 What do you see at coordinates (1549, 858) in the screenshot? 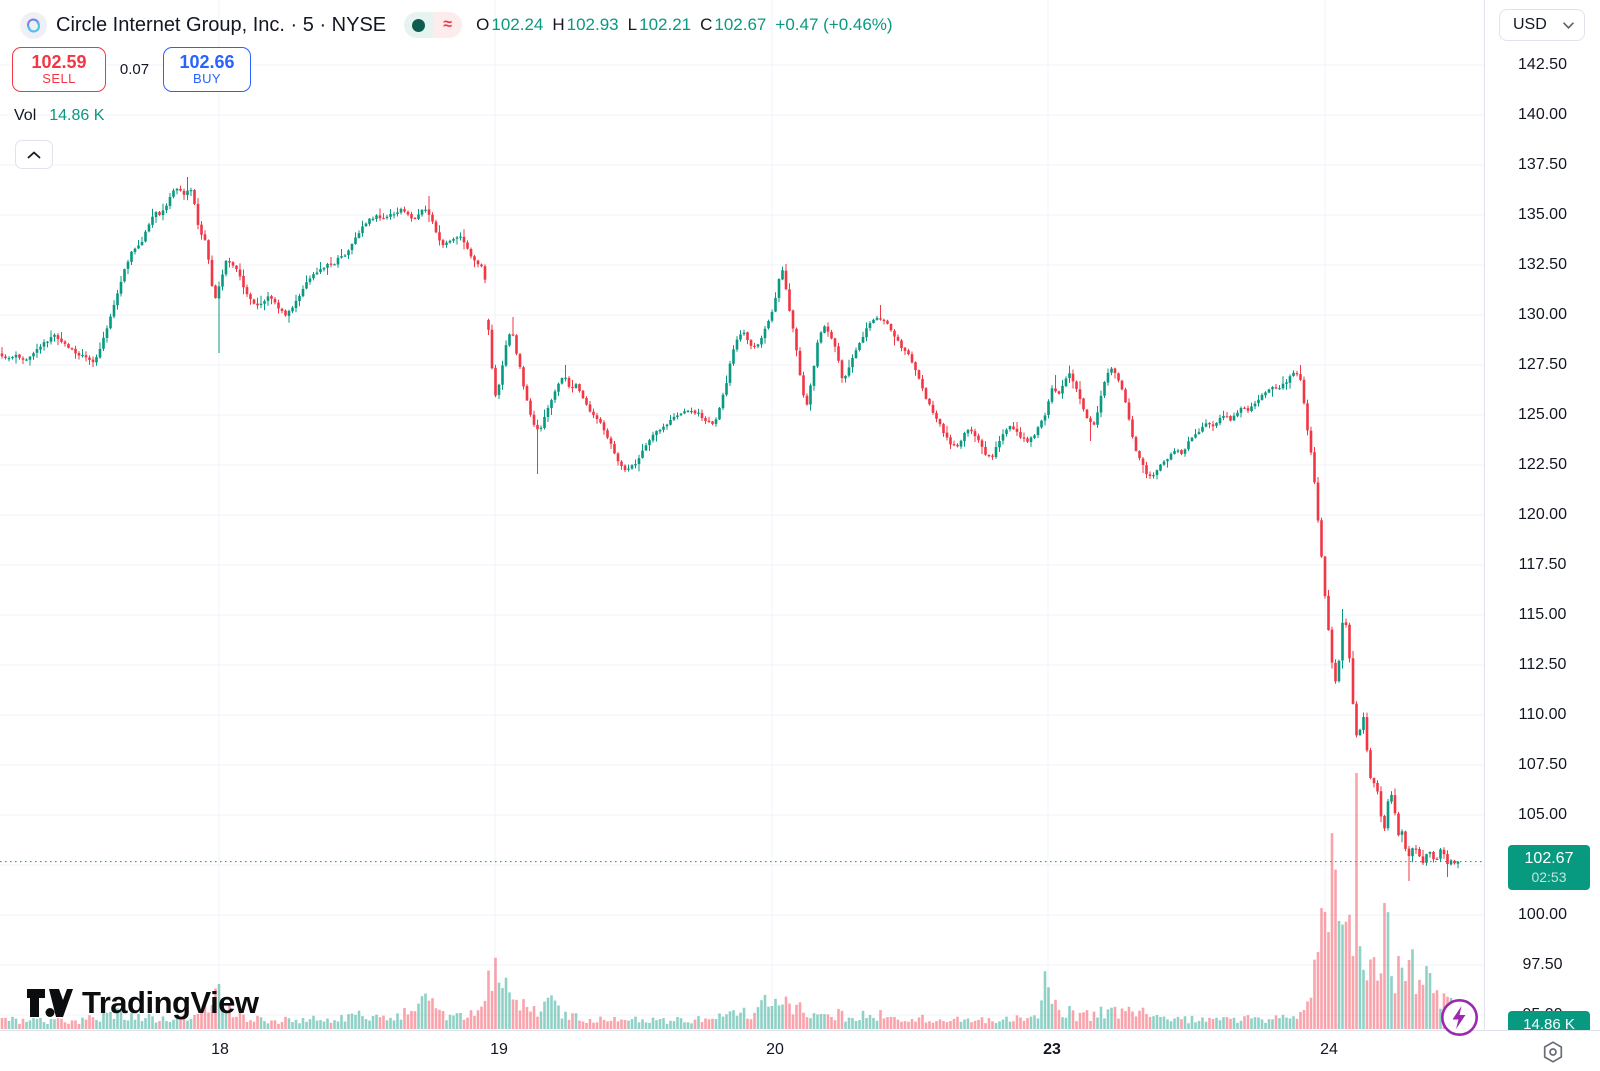
I see `current-price: 102.67` at bounding box center [1549, 858].